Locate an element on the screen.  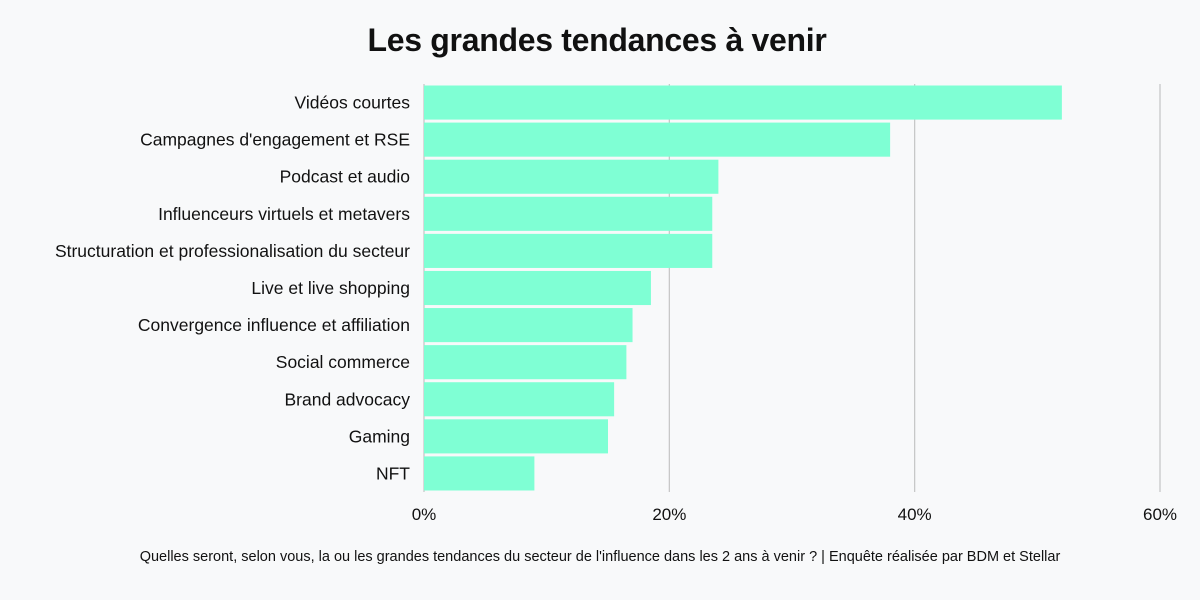
chart-title: Les grandes tendances à venir is located at coordinates (597, 40).